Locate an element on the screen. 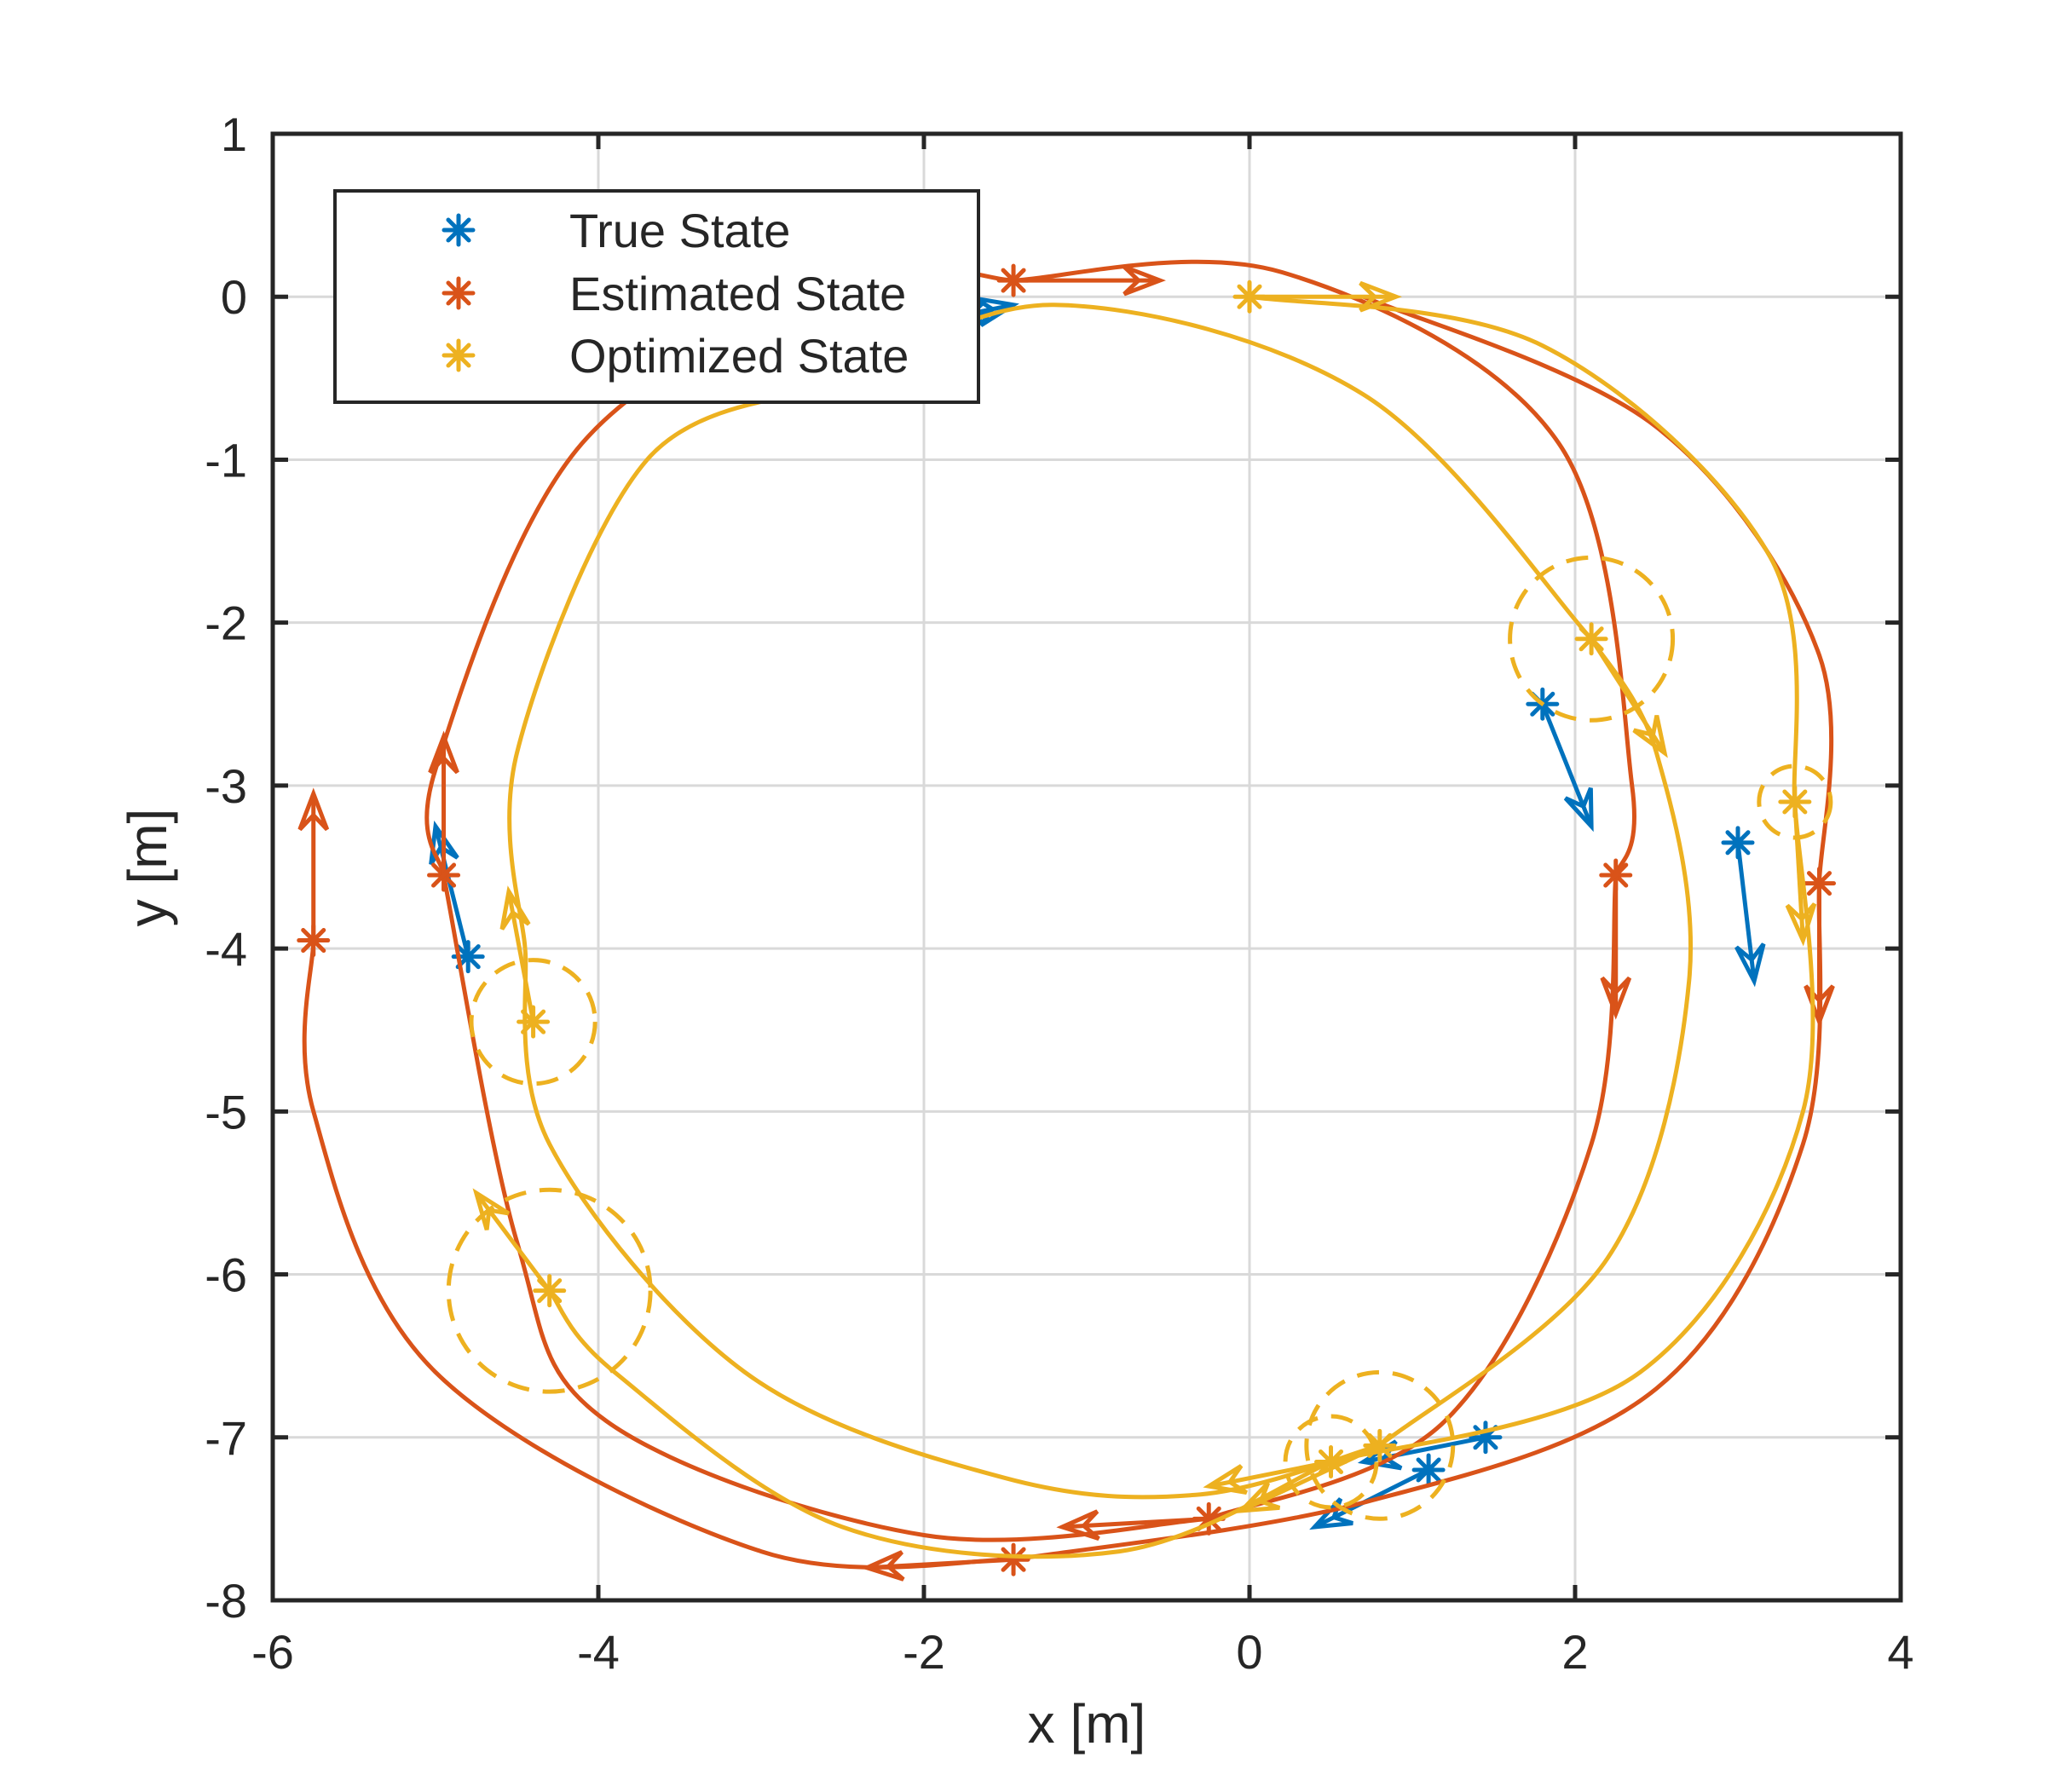 This screenshot has width=2072, height=1775. legend-box is located at coordinates (657, 296).